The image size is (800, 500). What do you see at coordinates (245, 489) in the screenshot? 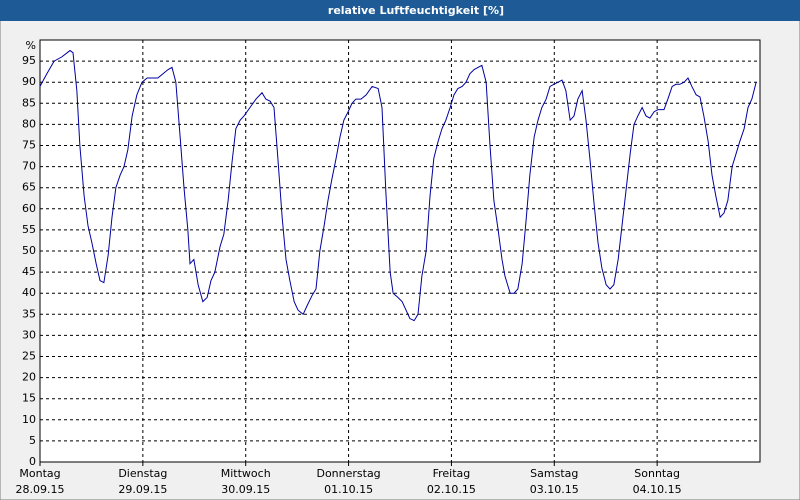
I see `x-tick-sublabel: 30.09.15` at bounding box center [245, 489].